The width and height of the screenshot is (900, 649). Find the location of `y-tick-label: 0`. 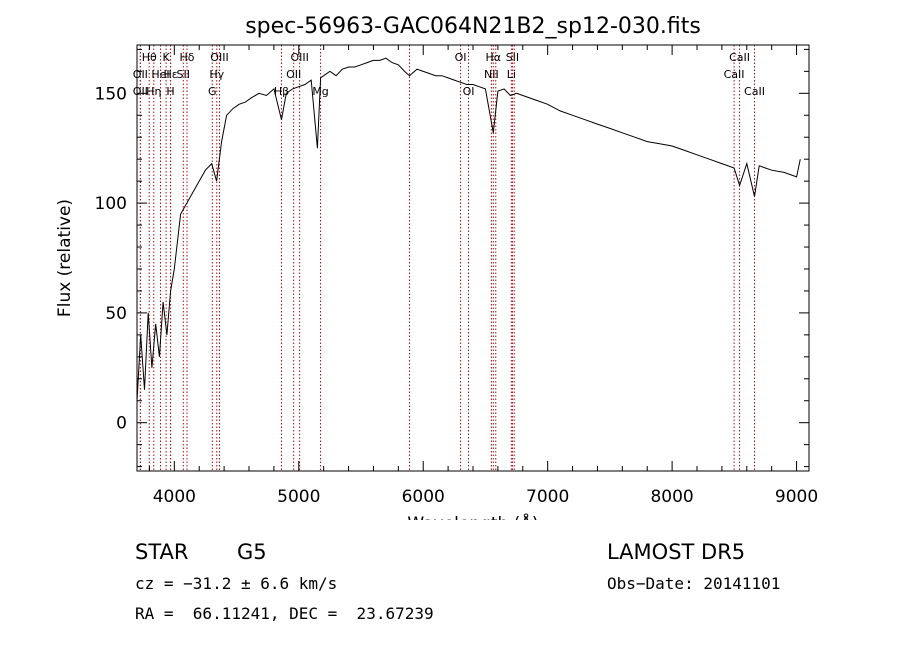

y-tick-label: 0 is located at coordinates (121, 424).